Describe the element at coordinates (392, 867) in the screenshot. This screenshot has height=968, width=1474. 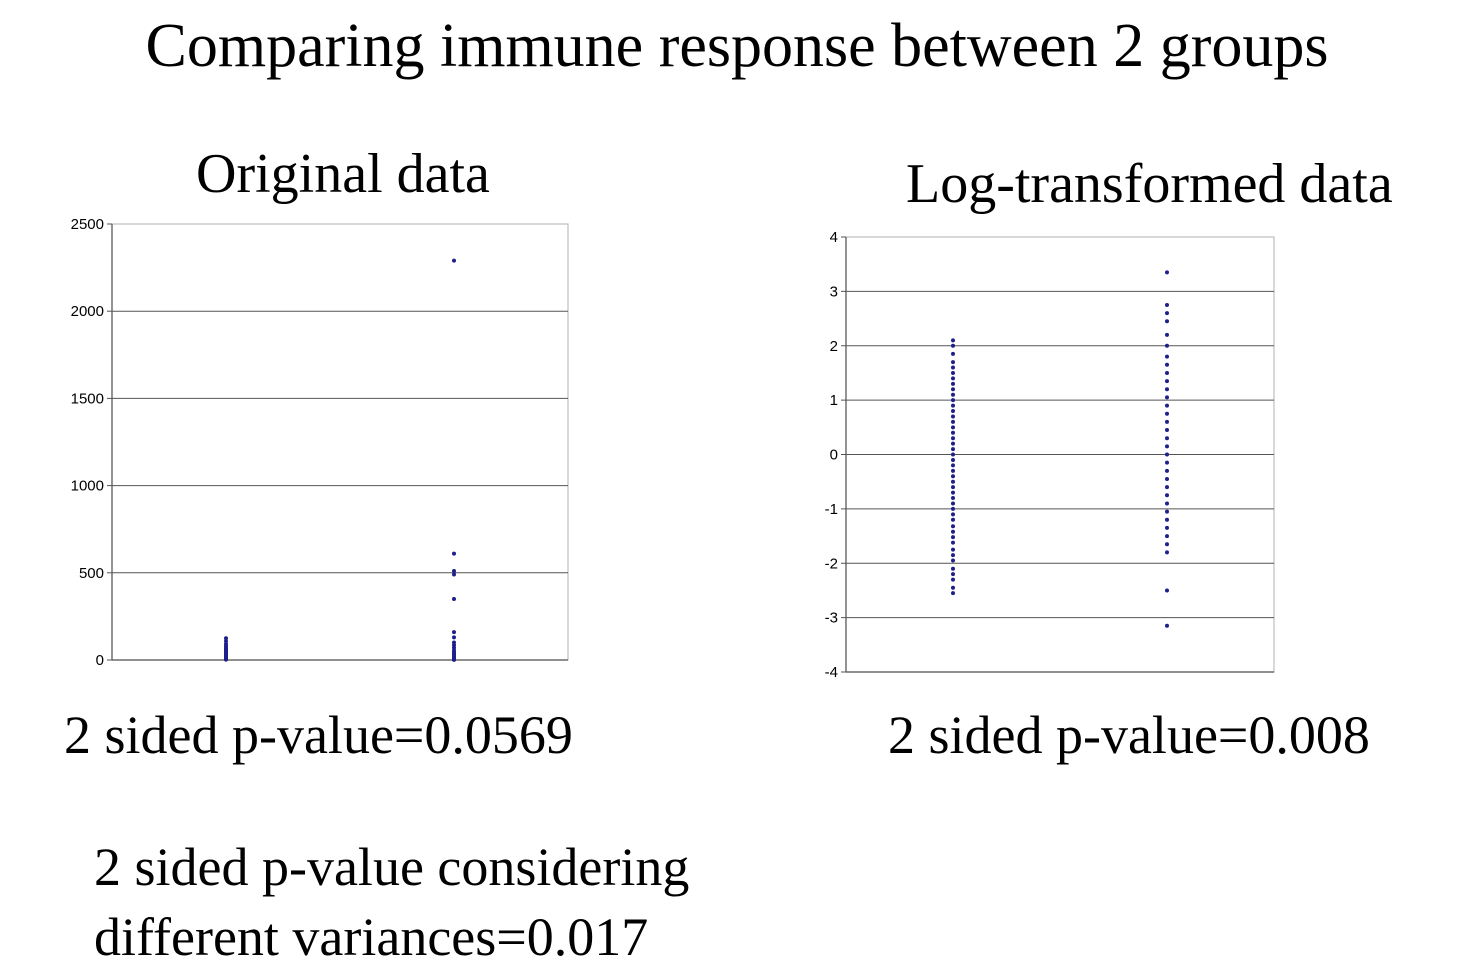
I see `variance-note-line-1: 2 sided p-value considering` at that location.